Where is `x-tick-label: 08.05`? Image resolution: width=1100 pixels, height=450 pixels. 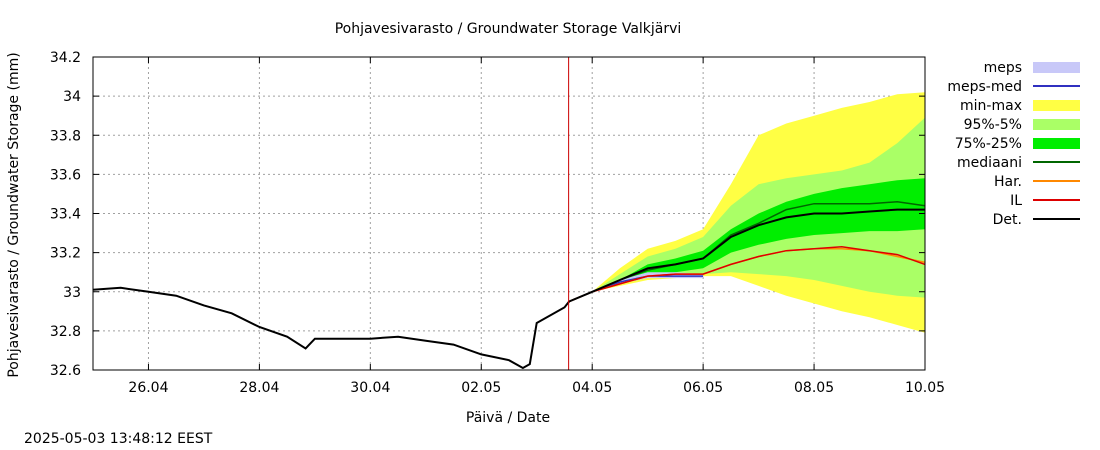 x-tick-label: 08.05 is located at coordinates (814, 388).